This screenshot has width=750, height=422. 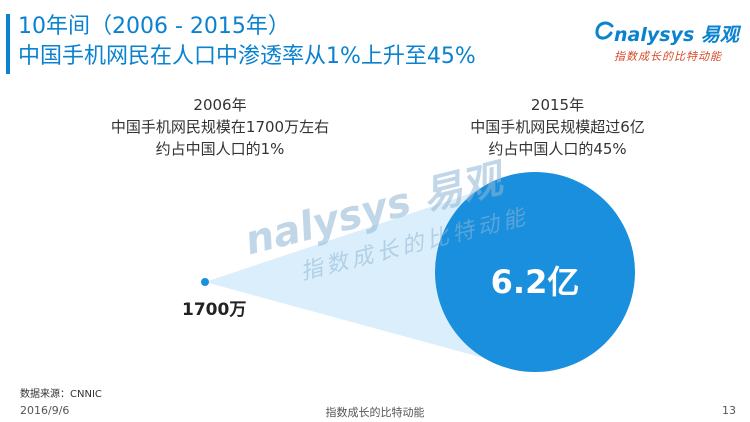 I want to click on info-2006-year: 2006年, so click(x=220, y=105).